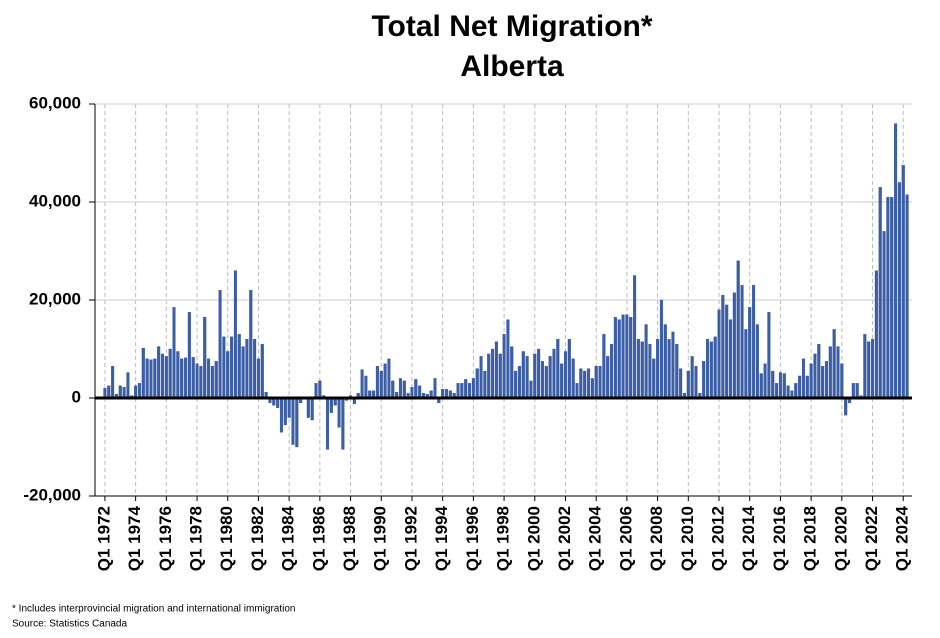 The image size is (940, 638). Describe the element at coordinates (717, 538) in the screenshot. I see `x-tick-label: Q1 2012` at that location.